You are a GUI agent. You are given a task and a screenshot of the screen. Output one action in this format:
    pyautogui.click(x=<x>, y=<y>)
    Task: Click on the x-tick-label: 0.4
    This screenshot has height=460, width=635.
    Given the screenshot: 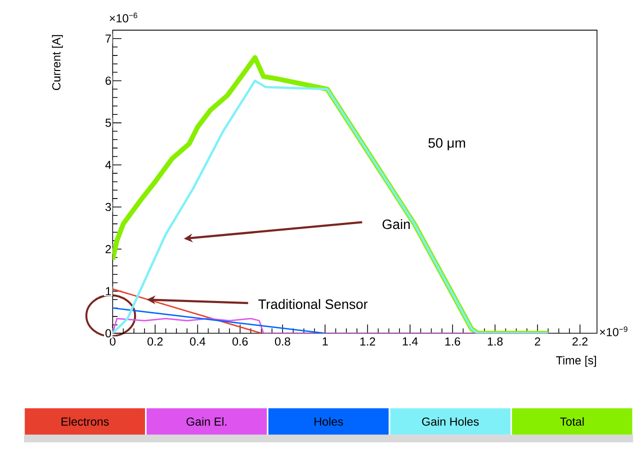 What is the action you would take?
    pyautogui.click(x=198, y=341)
    